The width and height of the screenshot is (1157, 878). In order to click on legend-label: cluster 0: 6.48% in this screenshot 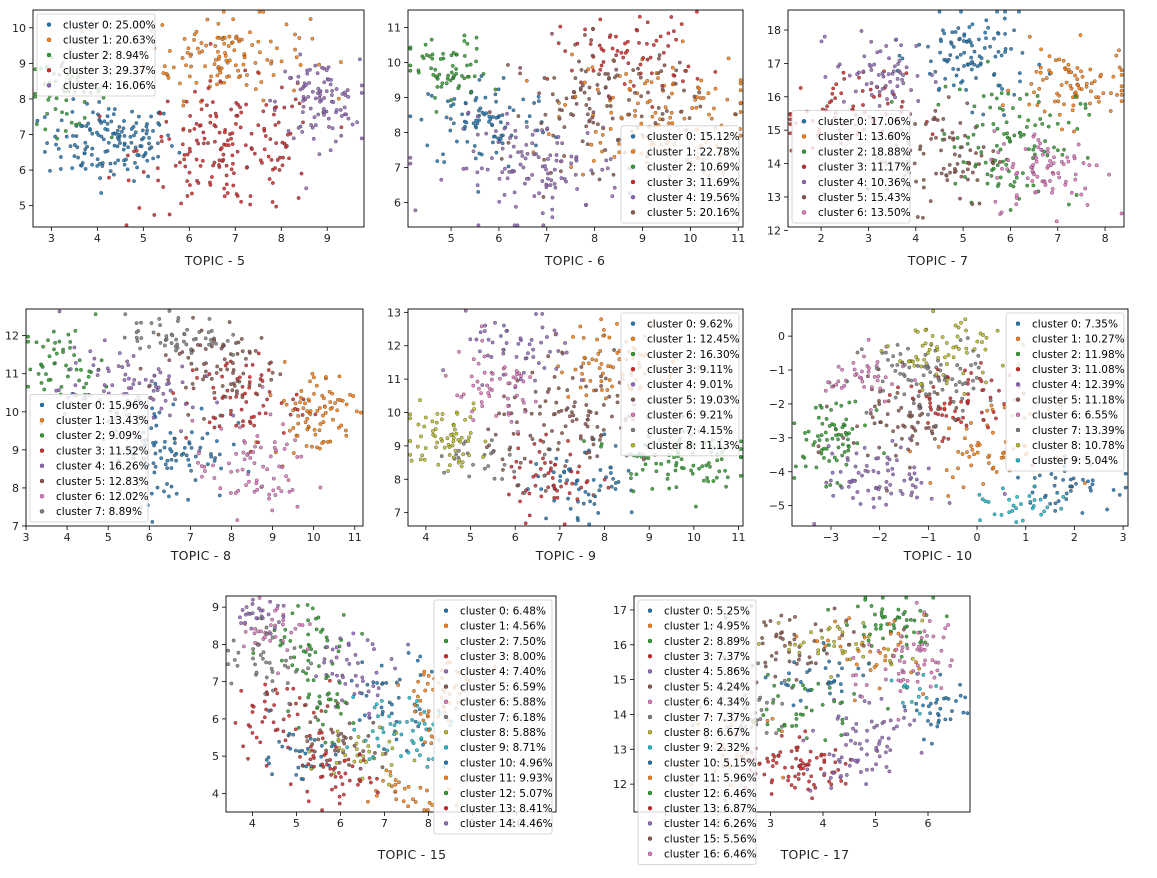, I will do `click(503, 611)`.